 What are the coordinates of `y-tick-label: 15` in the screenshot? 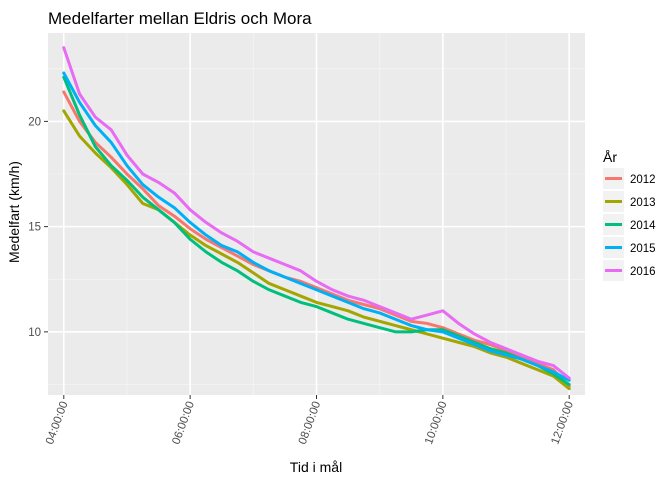 It's located at (34, 228).